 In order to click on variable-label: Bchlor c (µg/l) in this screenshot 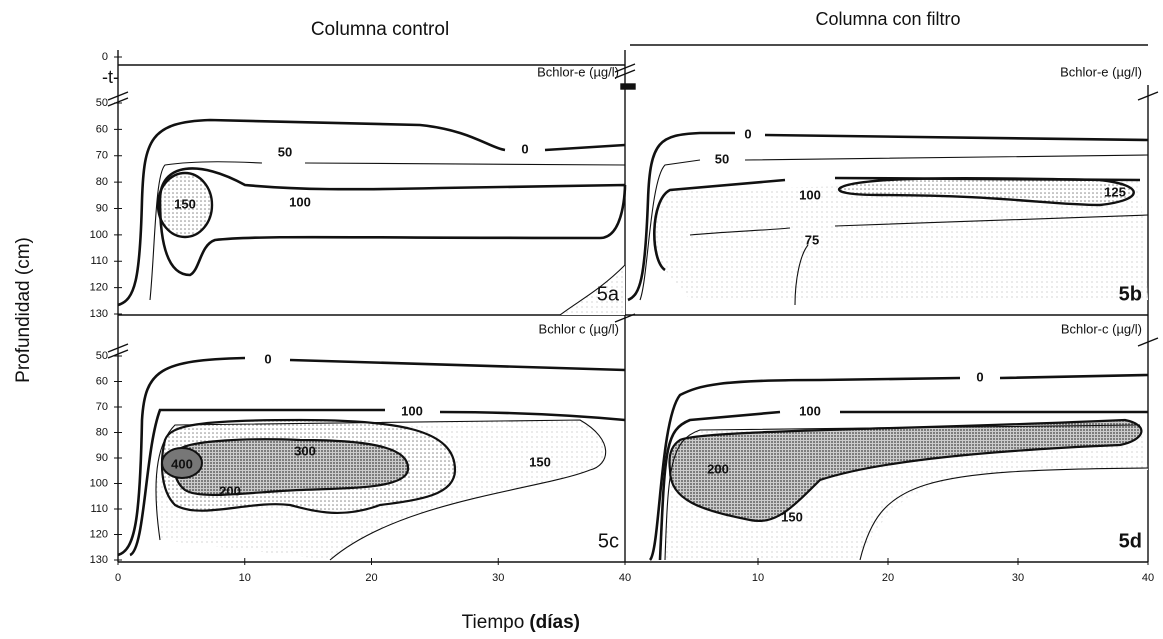, I will do `click(579, 328)`.